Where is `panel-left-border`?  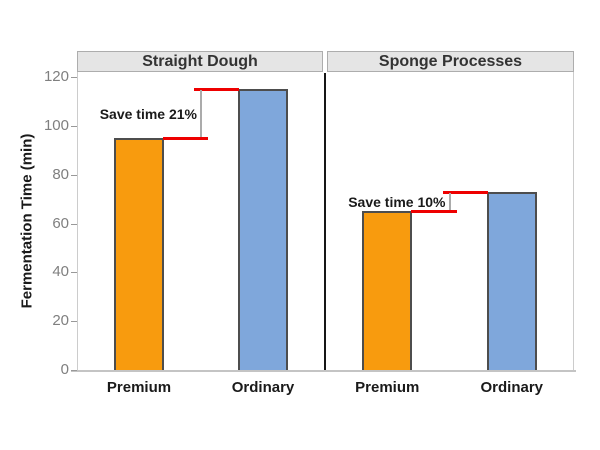 panel-left-border is located at coordinates (77, 221).